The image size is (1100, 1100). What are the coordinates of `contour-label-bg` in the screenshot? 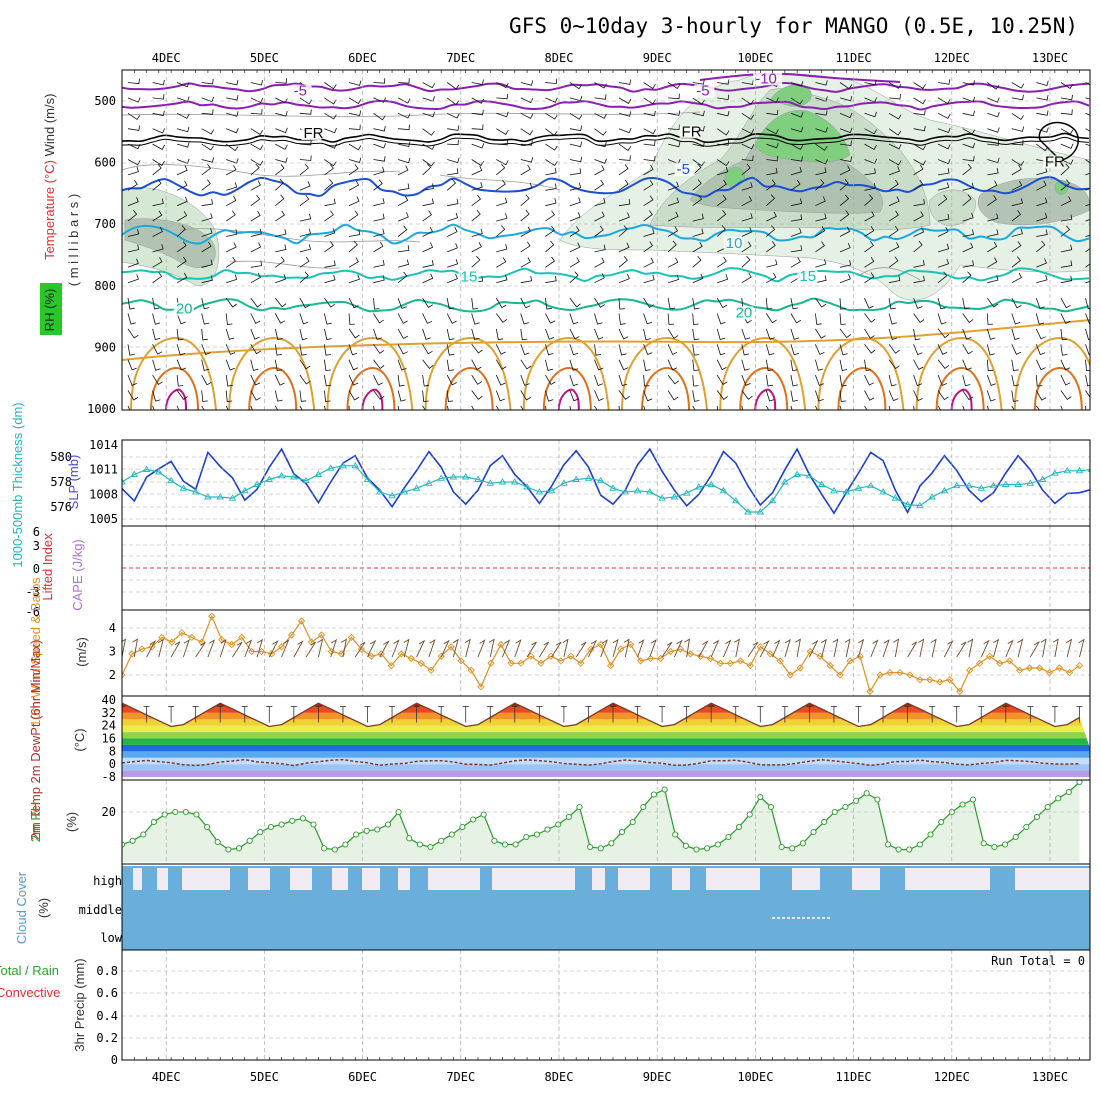 It's located at (684, 169).